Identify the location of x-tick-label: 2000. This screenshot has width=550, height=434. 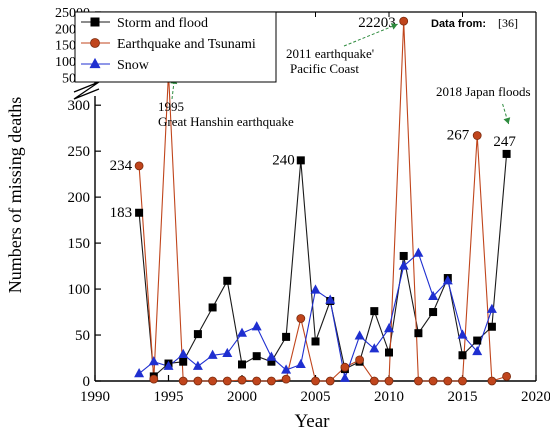
(242, 397).